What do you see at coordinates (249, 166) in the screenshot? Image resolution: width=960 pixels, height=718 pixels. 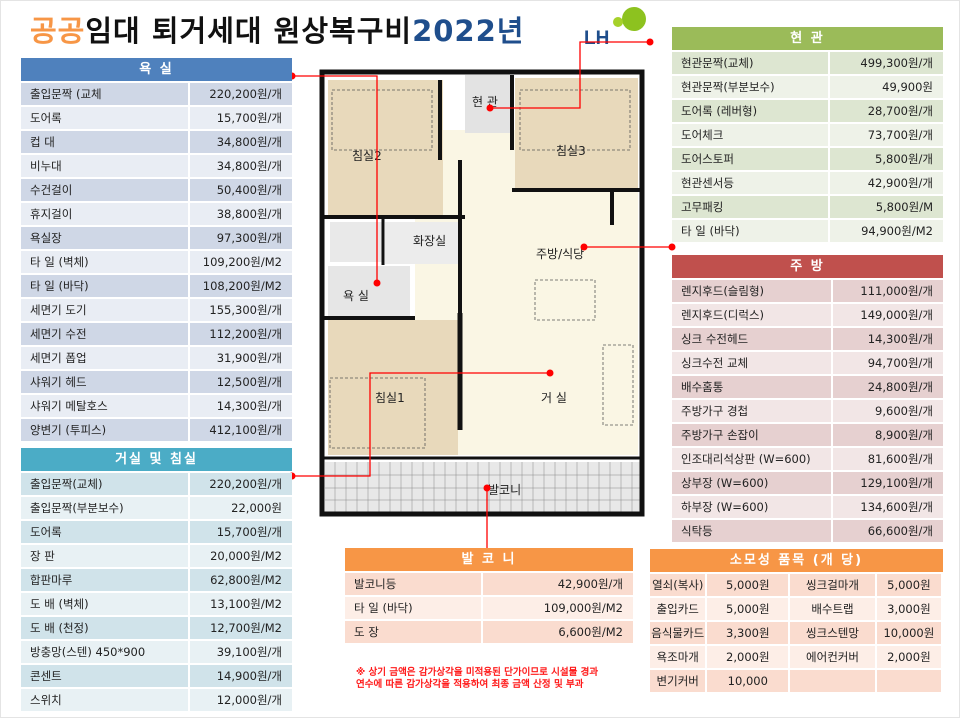 I see `item-price: 34,800원/개` at bounding box center [249, 166].